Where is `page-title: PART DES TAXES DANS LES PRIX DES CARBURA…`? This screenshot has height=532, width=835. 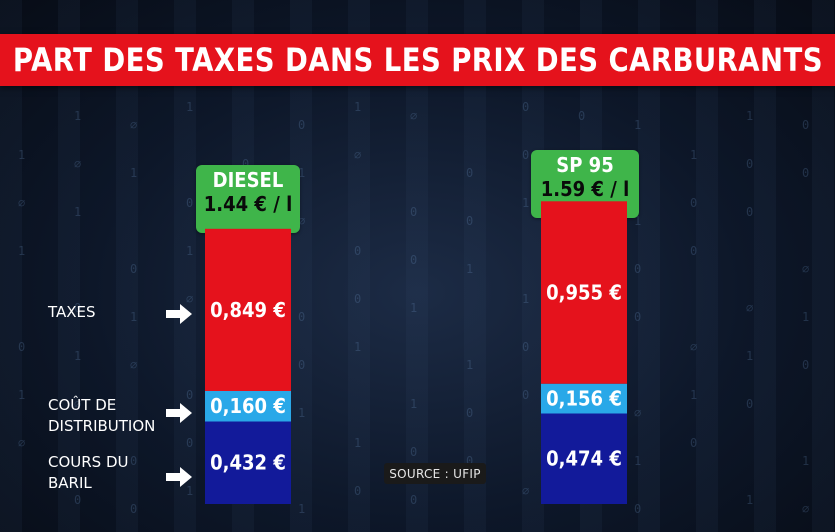
page-title: PART DES TAXES DANS LES PRIX DES CARBURA… is located at coordinates (417, 60).